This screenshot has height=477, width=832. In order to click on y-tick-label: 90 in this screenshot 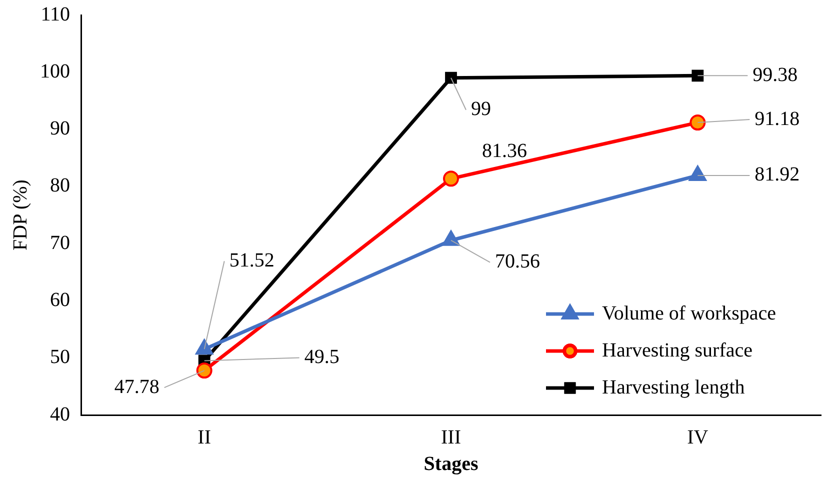, I will do `click(60, 129)`.